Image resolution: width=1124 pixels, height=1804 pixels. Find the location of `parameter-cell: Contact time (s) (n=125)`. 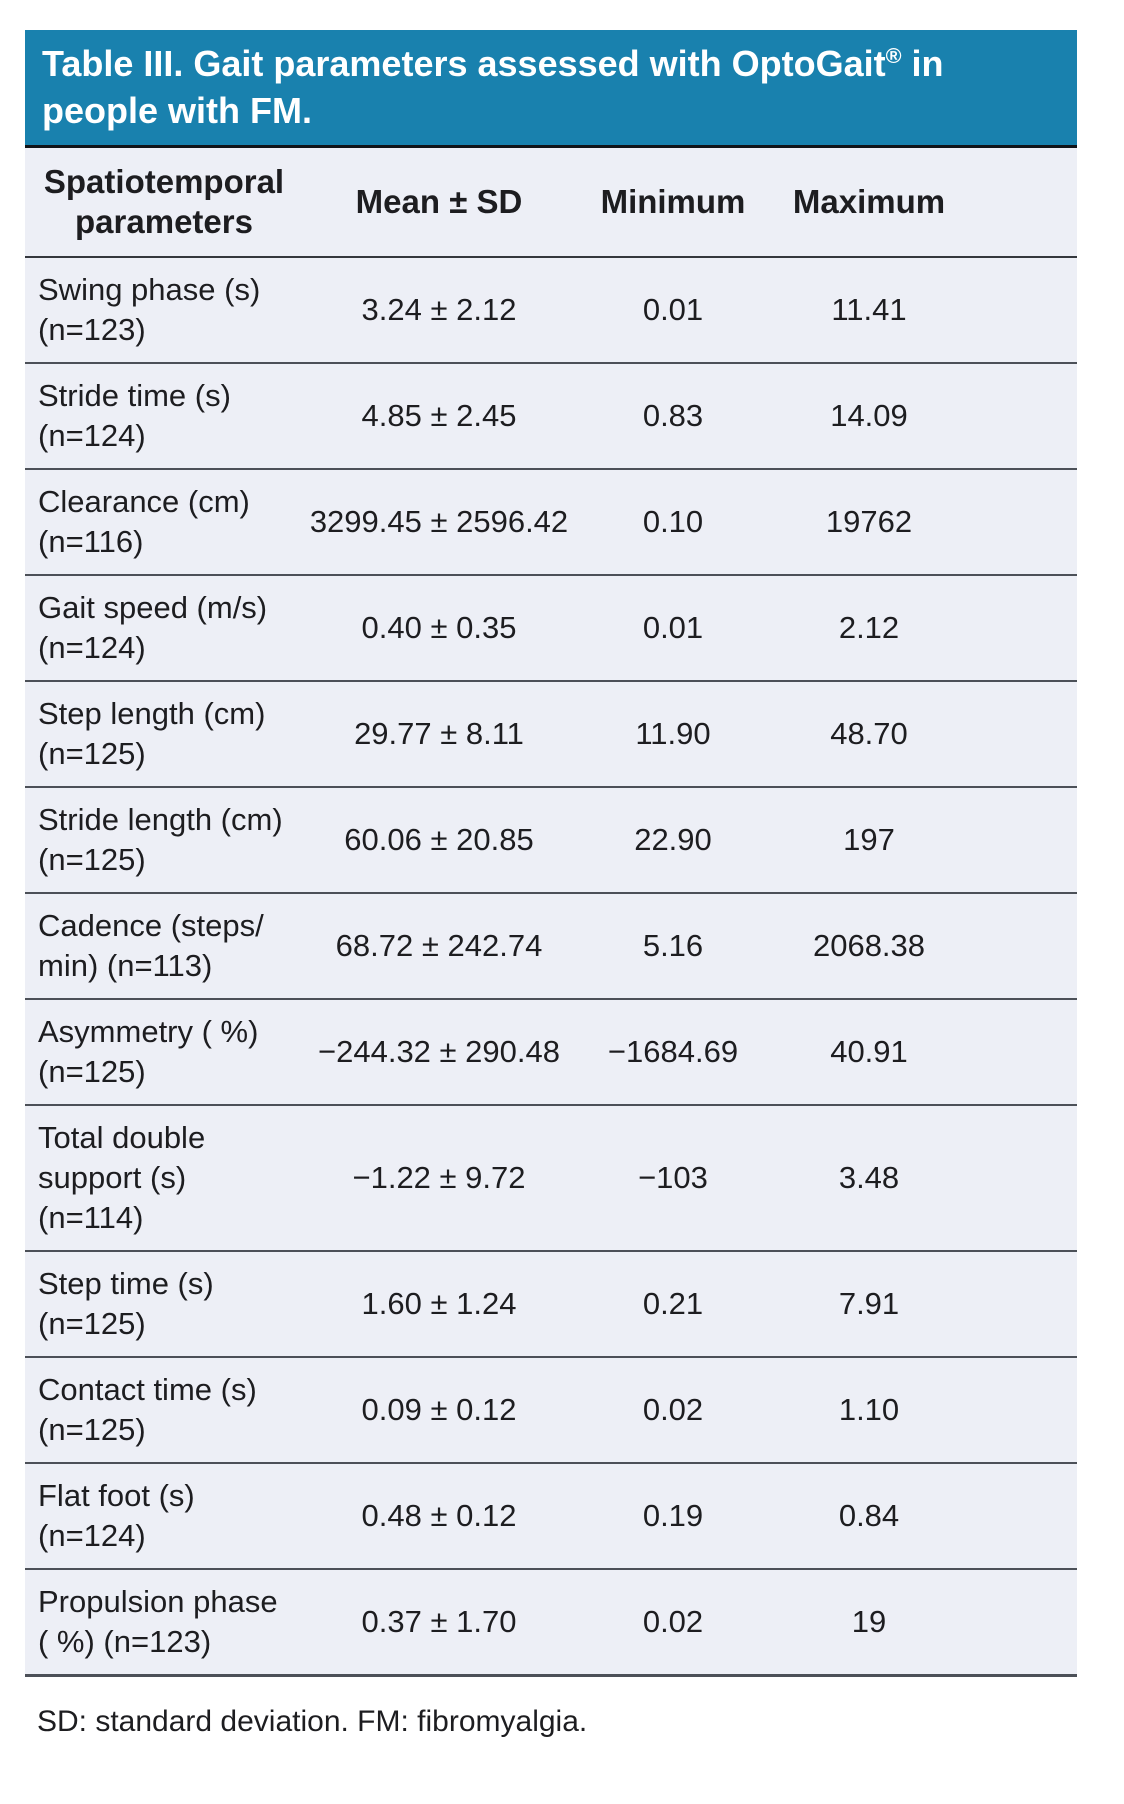

parameter-cell: Contact time (s) (n=125) is located at coordinates (147, 1409).